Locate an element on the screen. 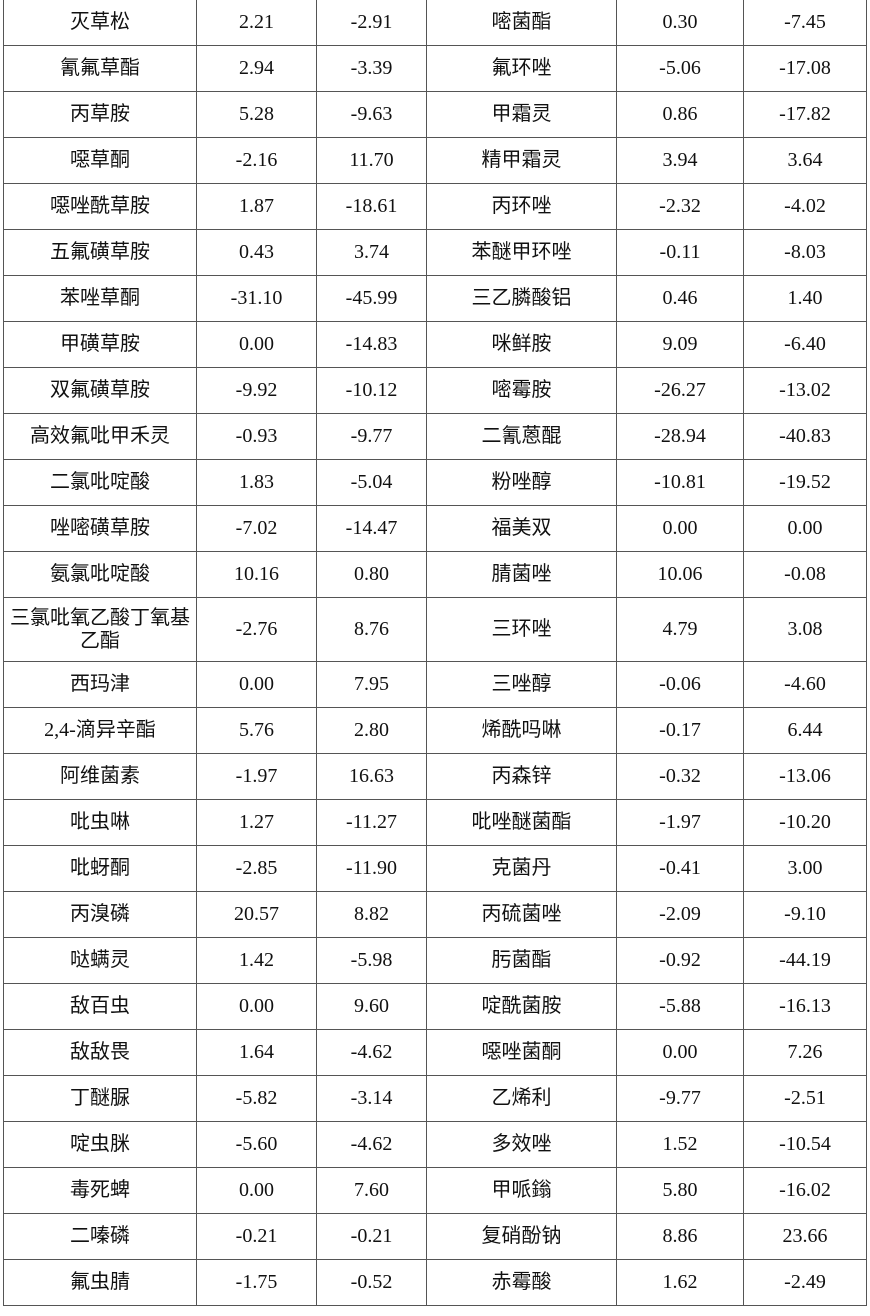 This screenshot has width=870, height=1316. table-row: 噁唑酰草胺 1.87 -18.61 丙环唑 -2.32 -4.02 is located at coordinates (435, 206).